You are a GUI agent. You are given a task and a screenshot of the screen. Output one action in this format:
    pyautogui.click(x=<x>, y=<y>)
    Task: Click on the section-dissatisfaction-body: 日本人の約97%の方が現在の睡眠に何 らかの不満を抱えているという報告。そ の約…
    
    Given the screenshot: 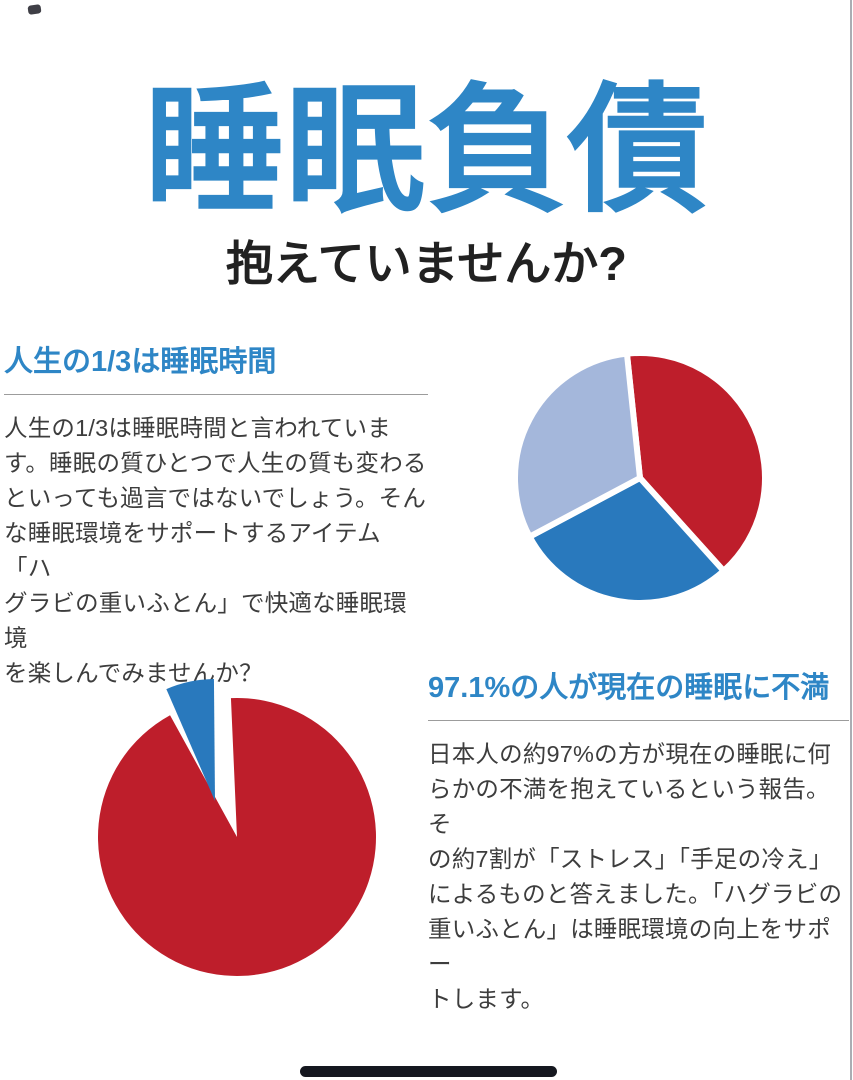 What is the action you would take?
    pyautogui.click(x=635, y=876)
    